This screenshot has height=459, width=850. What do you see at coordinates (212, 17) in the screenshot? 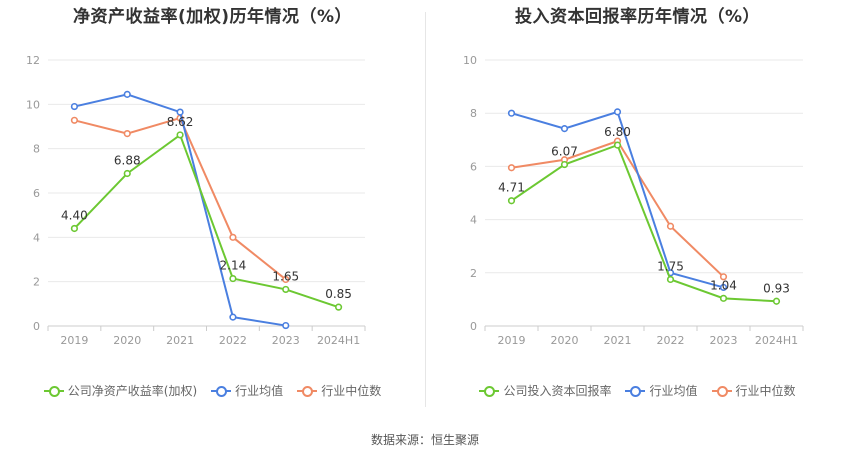
I see `roe-chart-title: 净资产收益率(加权)历年情况（%）` at bounding box center [212, 17].